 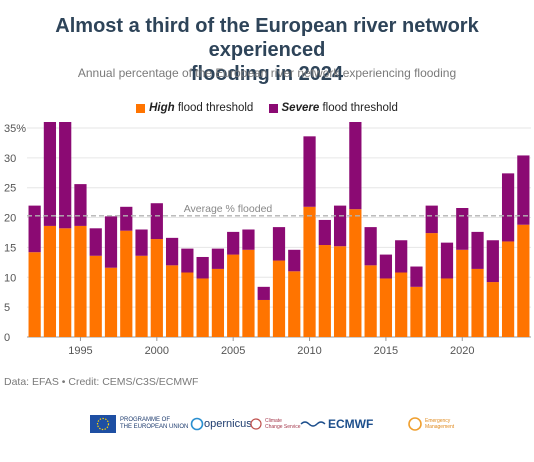 I want to click on y-tick-label: 0, so click(x=7, y=338).